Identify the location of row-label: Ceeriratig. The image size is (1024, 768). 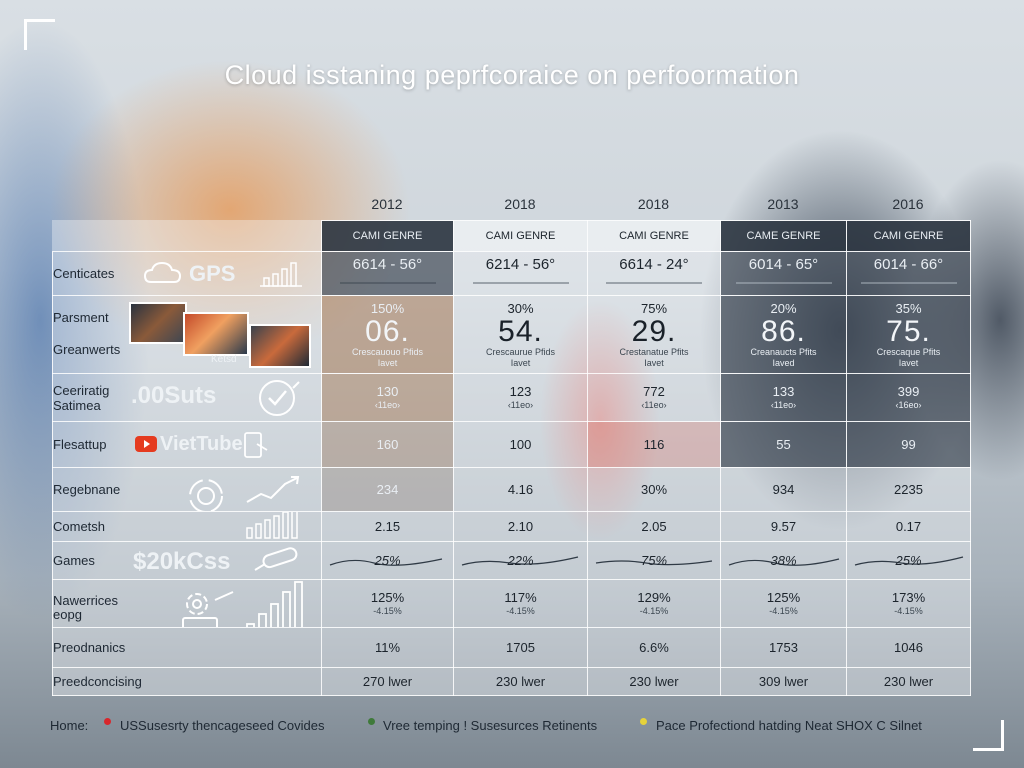
(81, 390).